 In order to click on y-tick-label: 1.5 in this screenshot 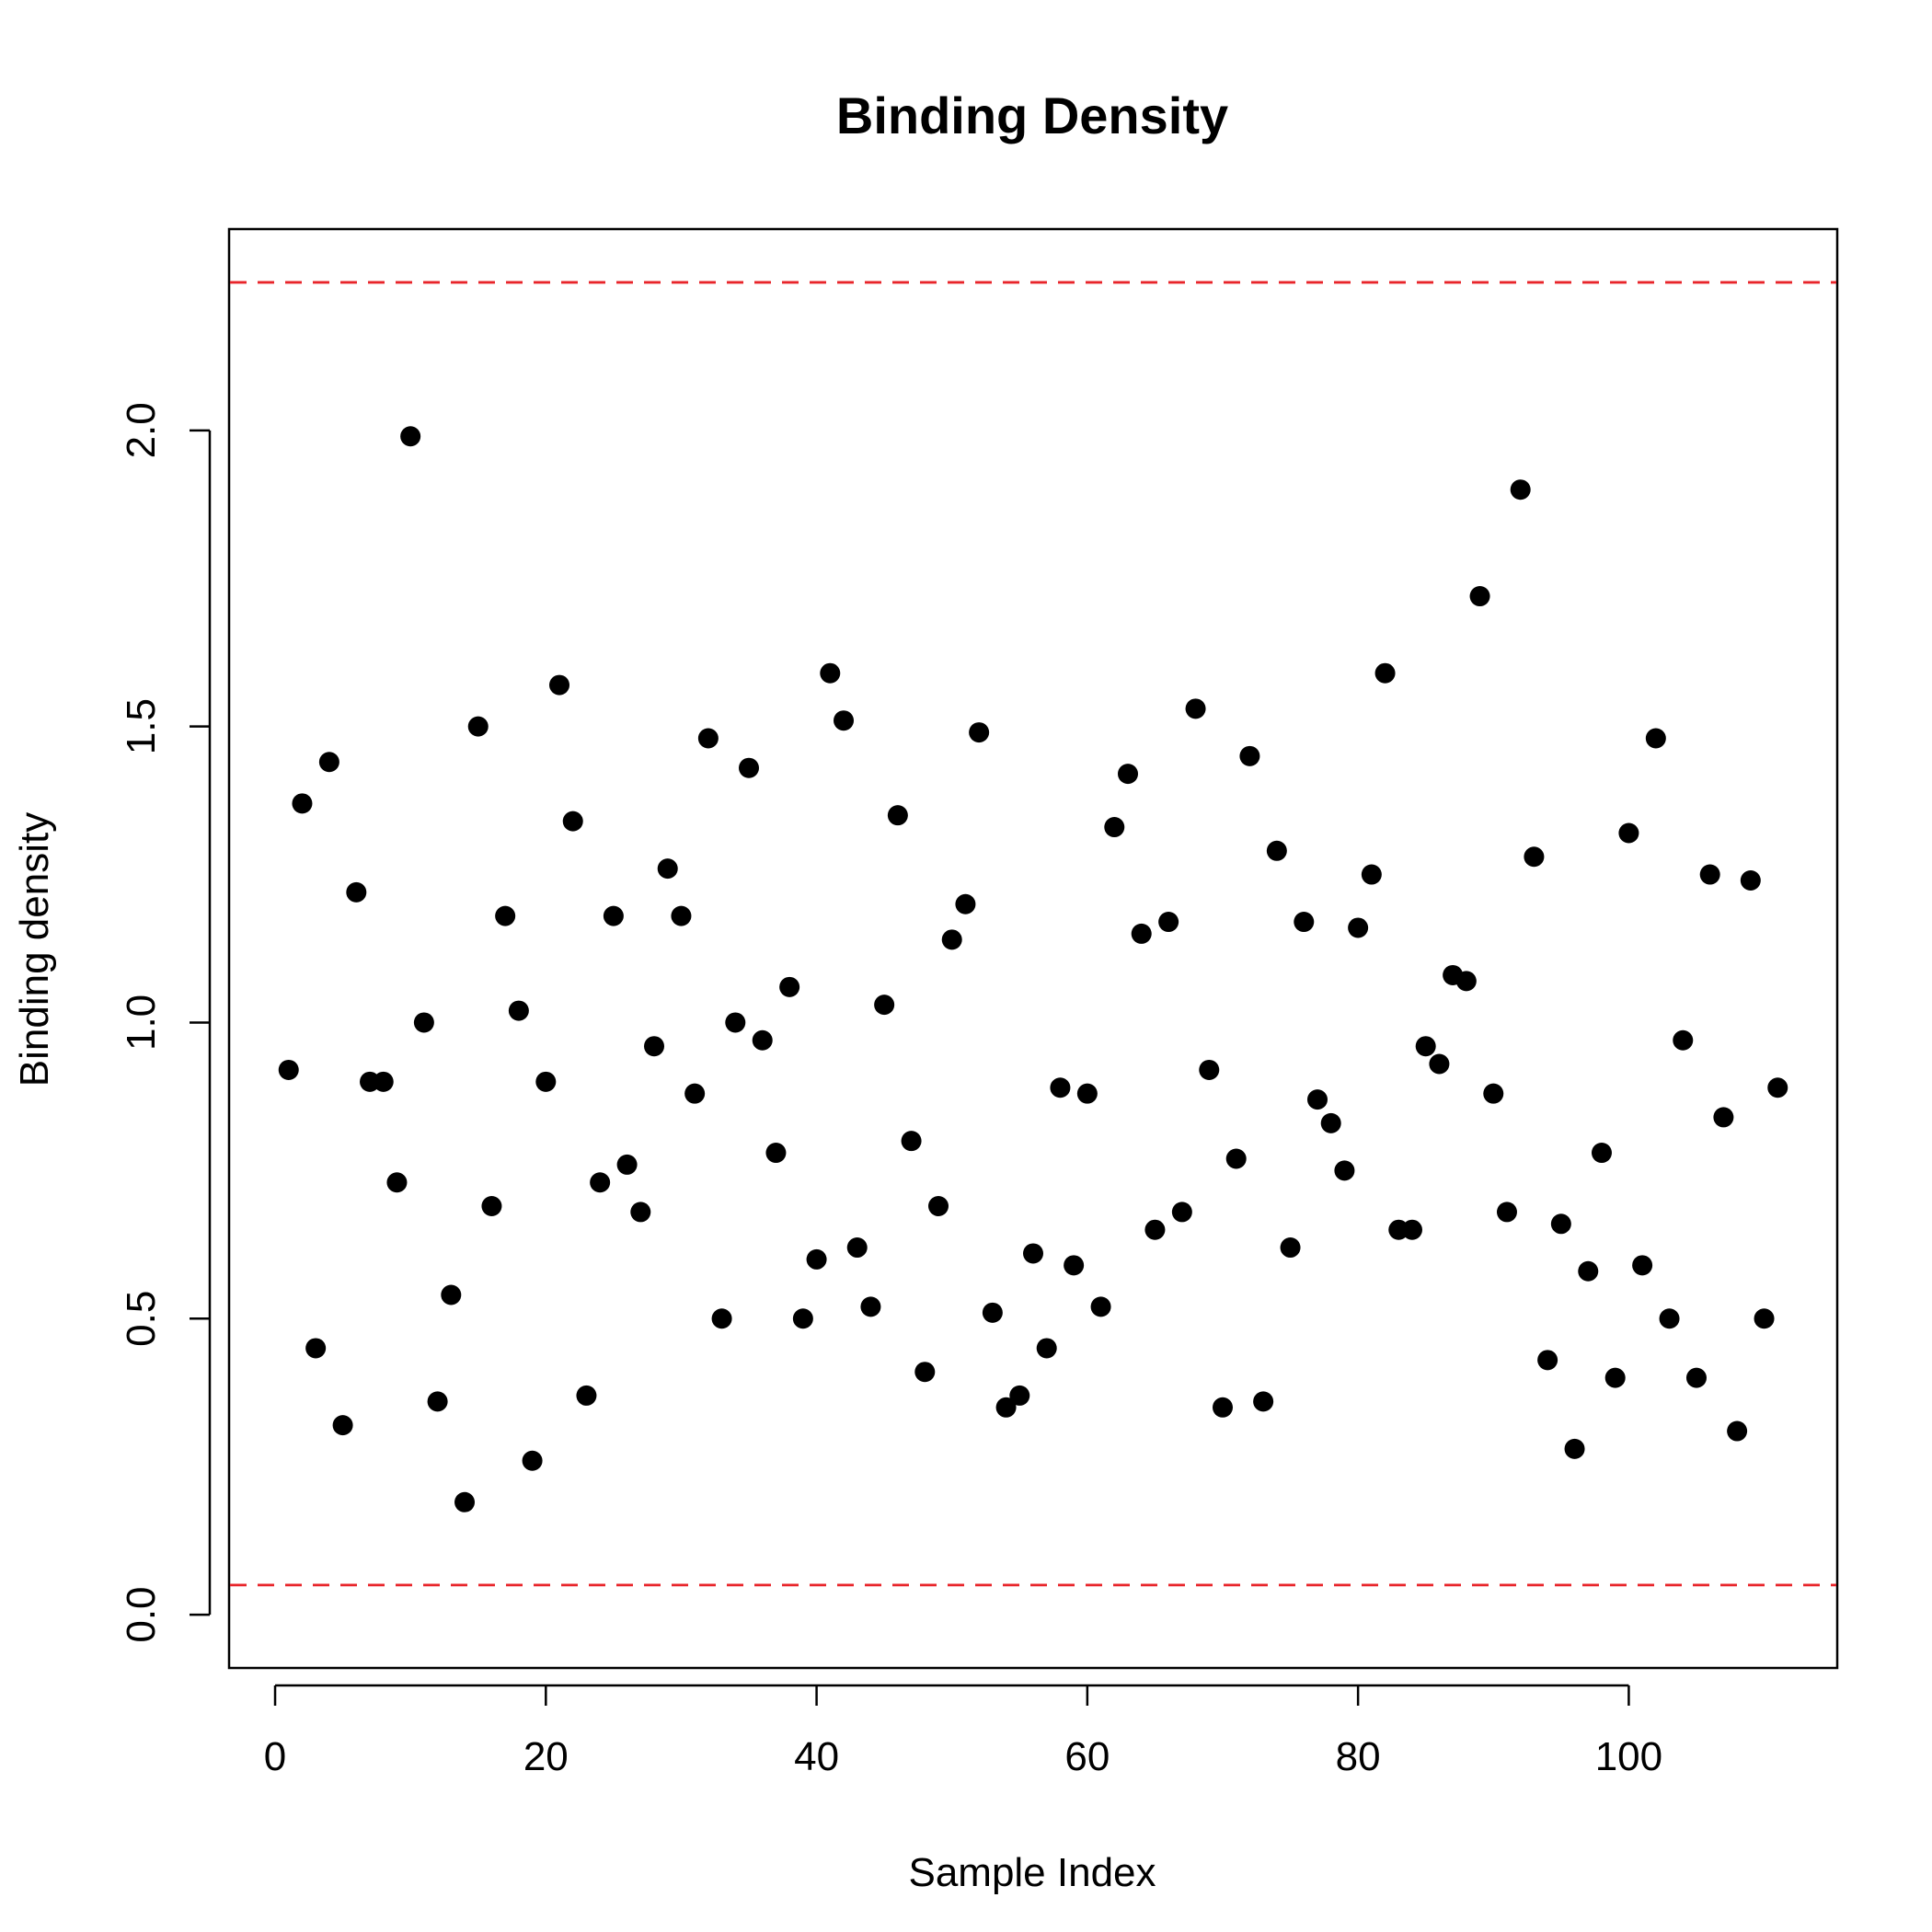, I will do `click(141, 726)`.